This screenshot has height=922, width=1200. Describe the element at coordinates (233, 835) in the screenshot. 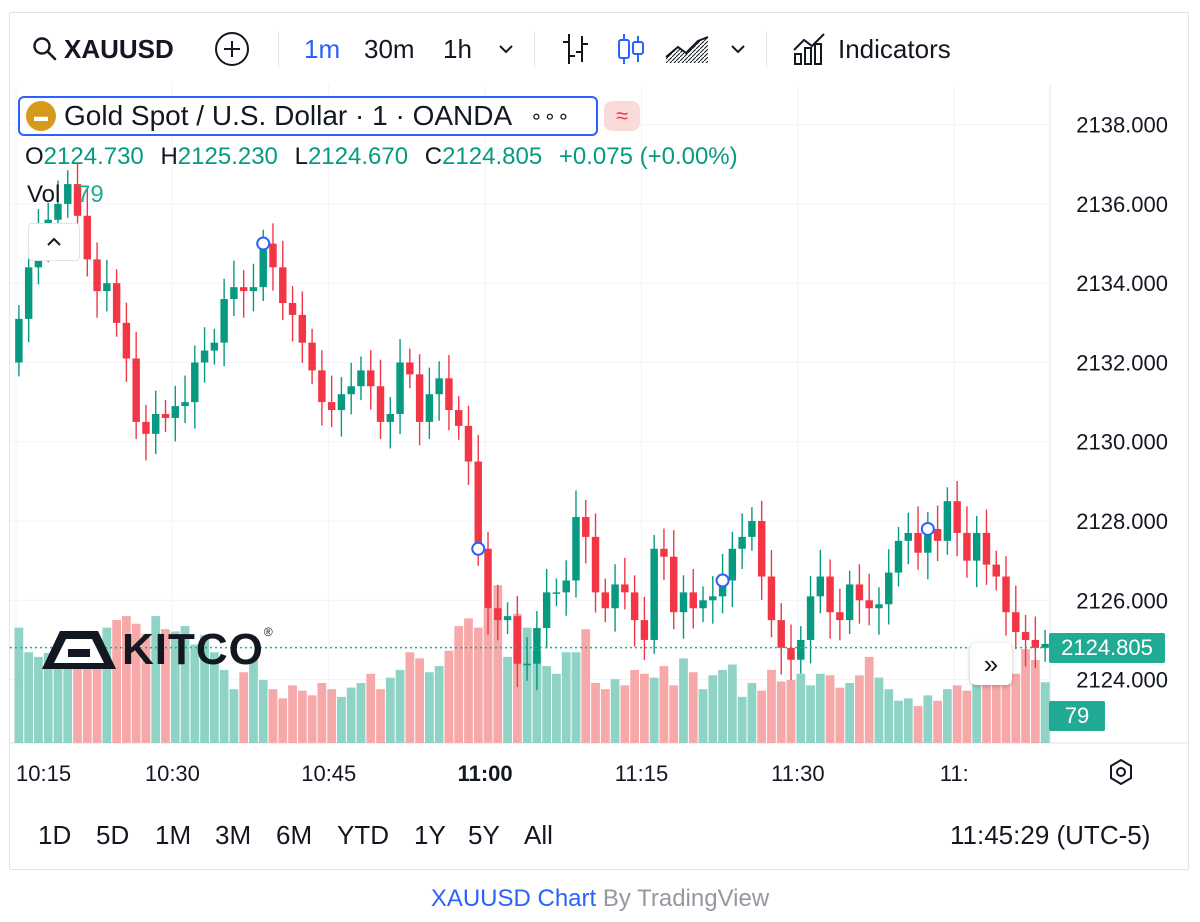

I see `range-3m: 3M` at that location.